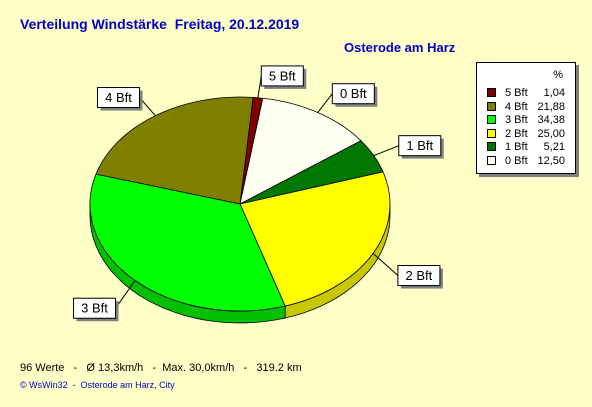  What do you see at coordinates (551, 133) in the screenshot?
I see `legend-value: 25,00` at bounding box center [551, 133].